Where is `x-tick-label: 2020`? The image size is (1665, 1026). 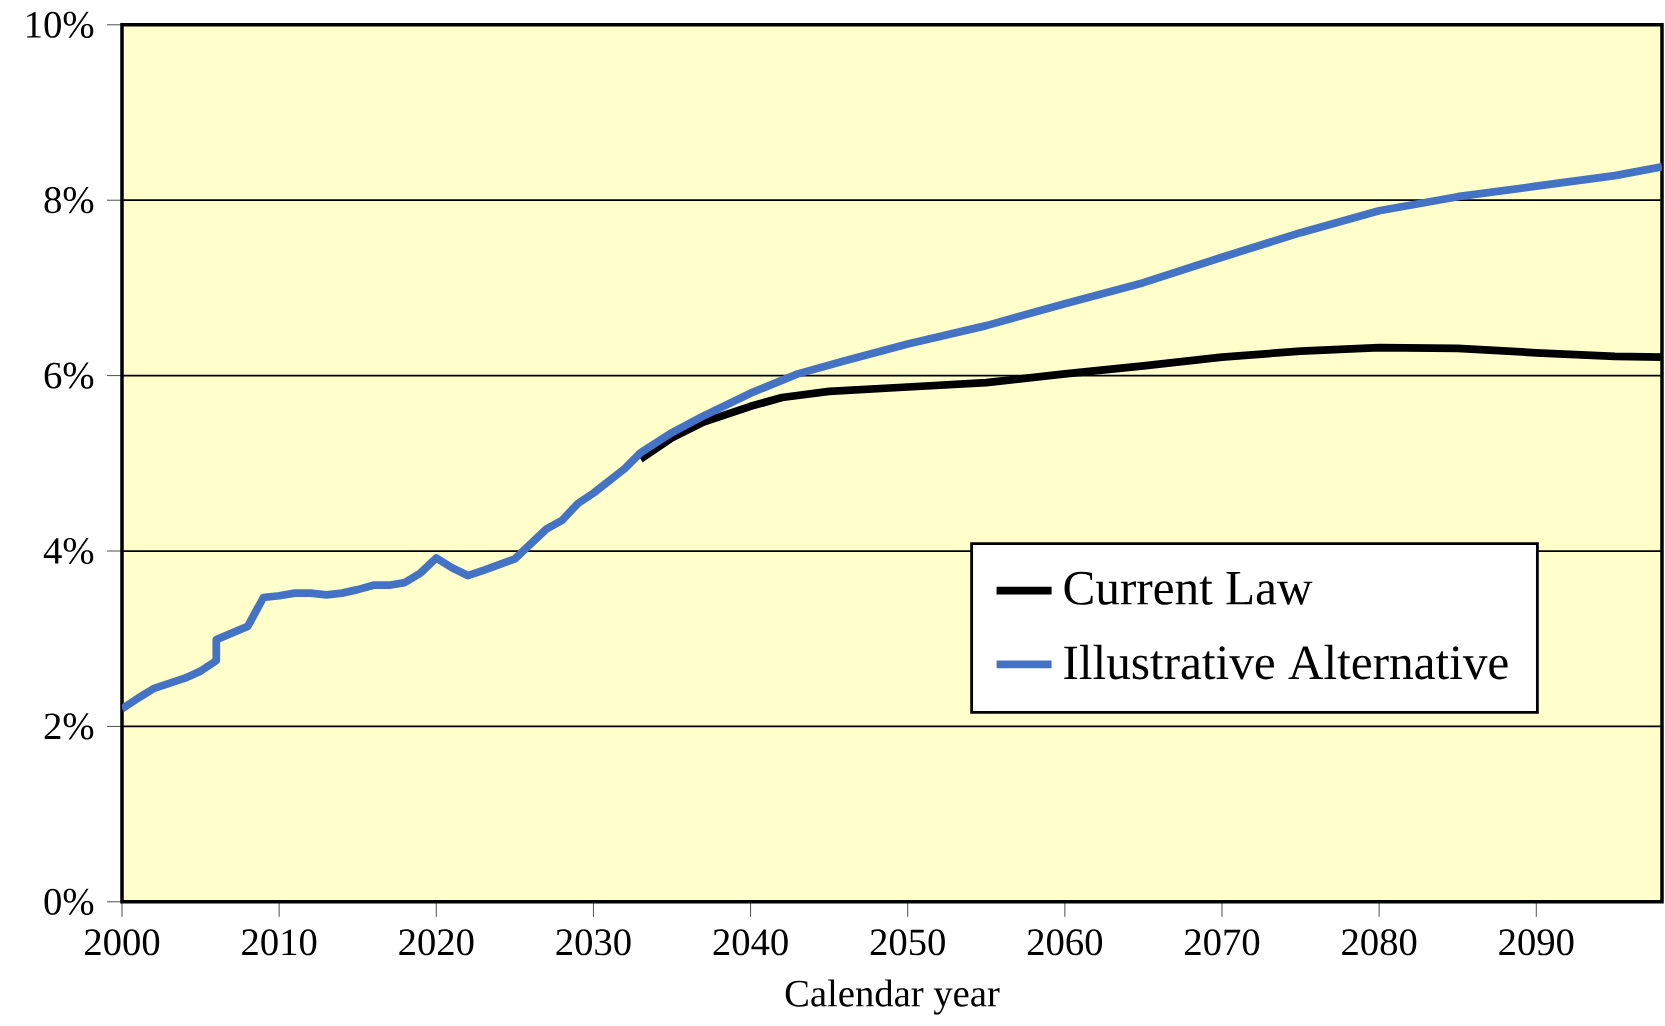 x-tick-label: 2020 is located at coordinates (436, 942).